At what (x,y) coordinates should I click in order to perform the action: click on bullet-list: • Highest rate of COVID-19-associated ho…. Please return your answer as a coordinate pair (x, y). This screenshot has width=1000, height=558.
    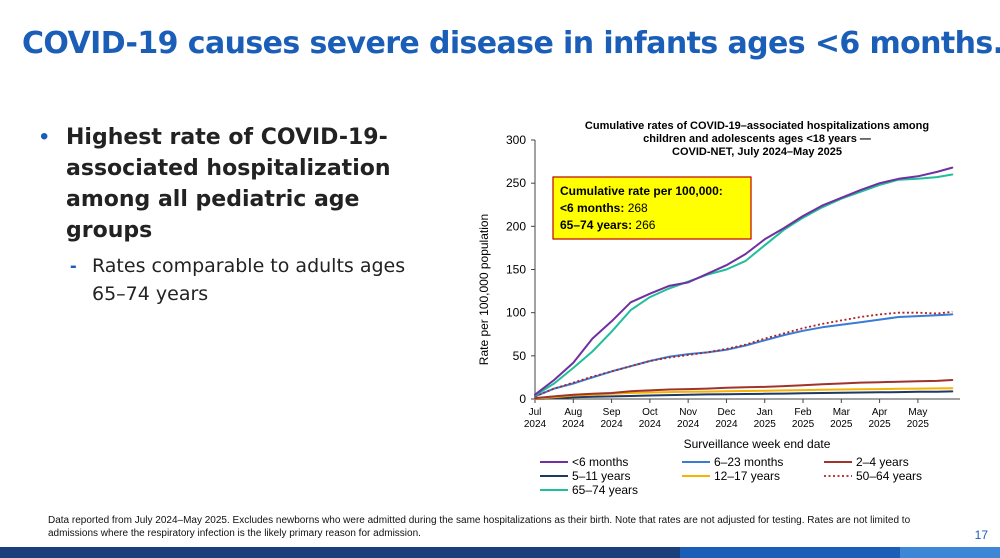
    Looking at the image, I should click on (240, 215).